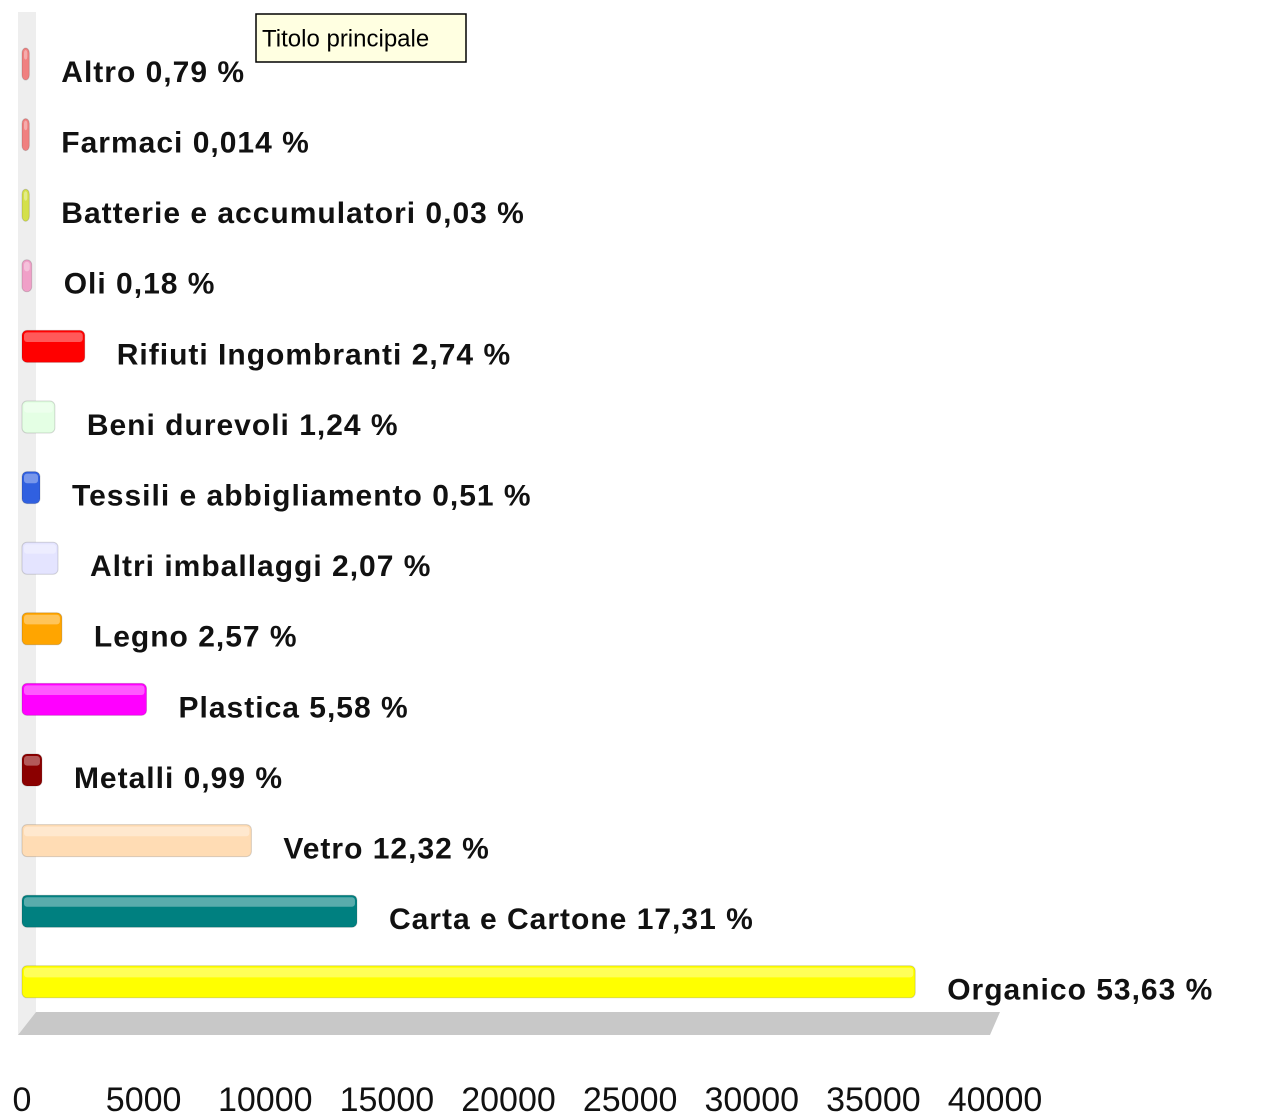 Image resolution: width=1263 pixels, height=1120 pixels. What do you see at coordinates (1080, 990) in the screenshot?
I see `bar-label: Organico 53,63 %` at bounding box center [1080, 990].